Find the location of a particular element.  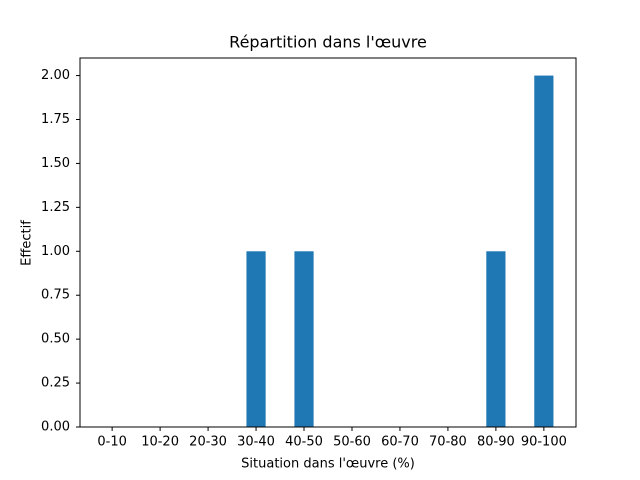

x-tick-label: 20-30 is located at coordinates (208, 442).